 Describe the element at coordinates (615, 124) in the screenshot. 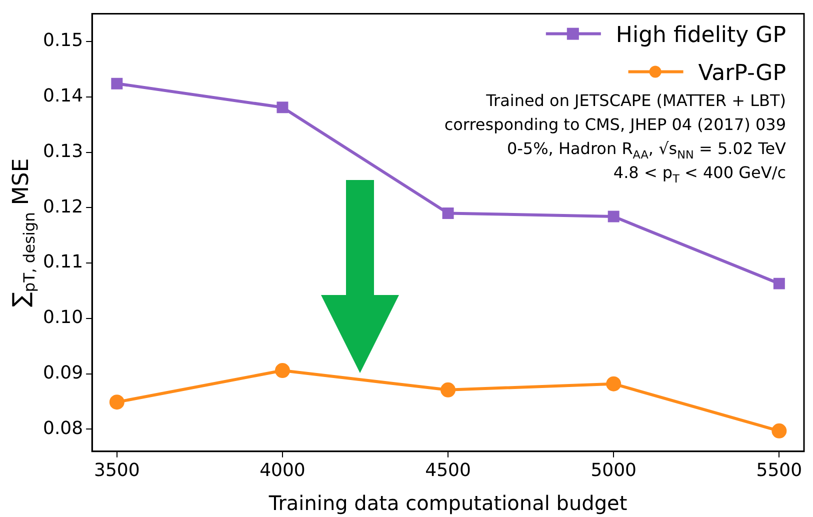

I see `annotation: corresponding to CMS, JHEP 04 (2017) 039` at that location.